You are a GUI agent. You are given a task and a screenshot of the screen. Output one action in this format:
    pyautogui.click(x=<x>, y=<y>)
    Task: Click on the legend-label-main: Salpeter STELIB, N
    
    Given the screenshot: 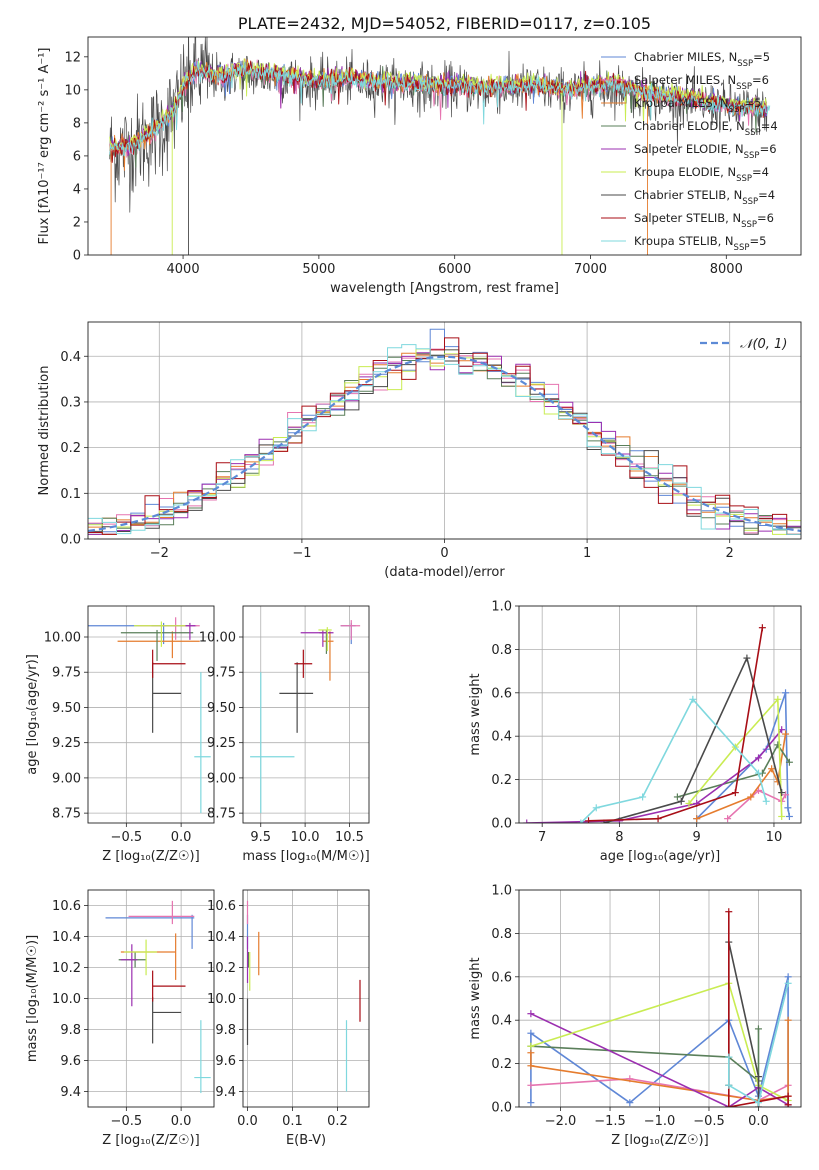 What is the action you would take?
    pyautogui.click(x=687, y=218)
    